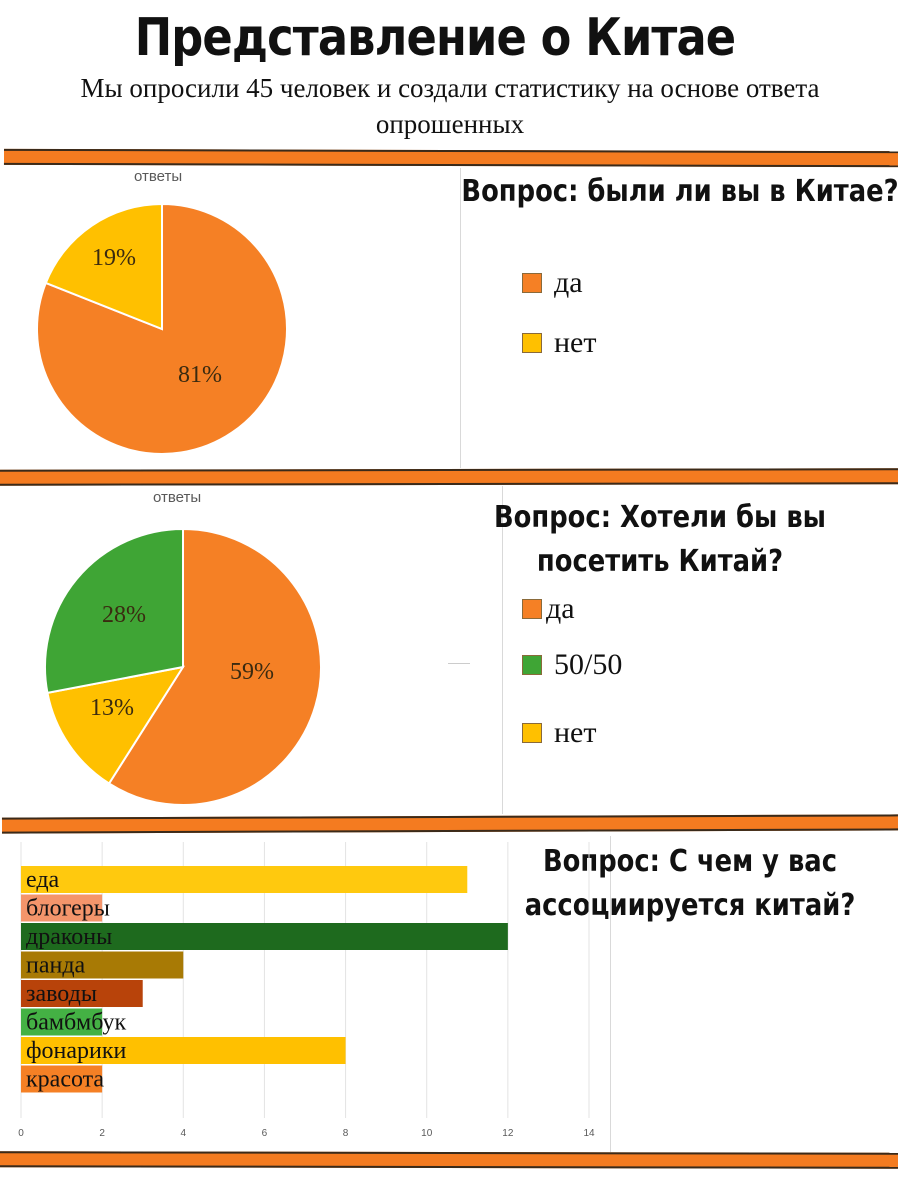 Image resolution: width=900 pixels, height=1200 pixels. What do you see at coordinates (114, 258) in the screenshot?
I see `pie-data-label: 19%` at bounding box center [114, 258].